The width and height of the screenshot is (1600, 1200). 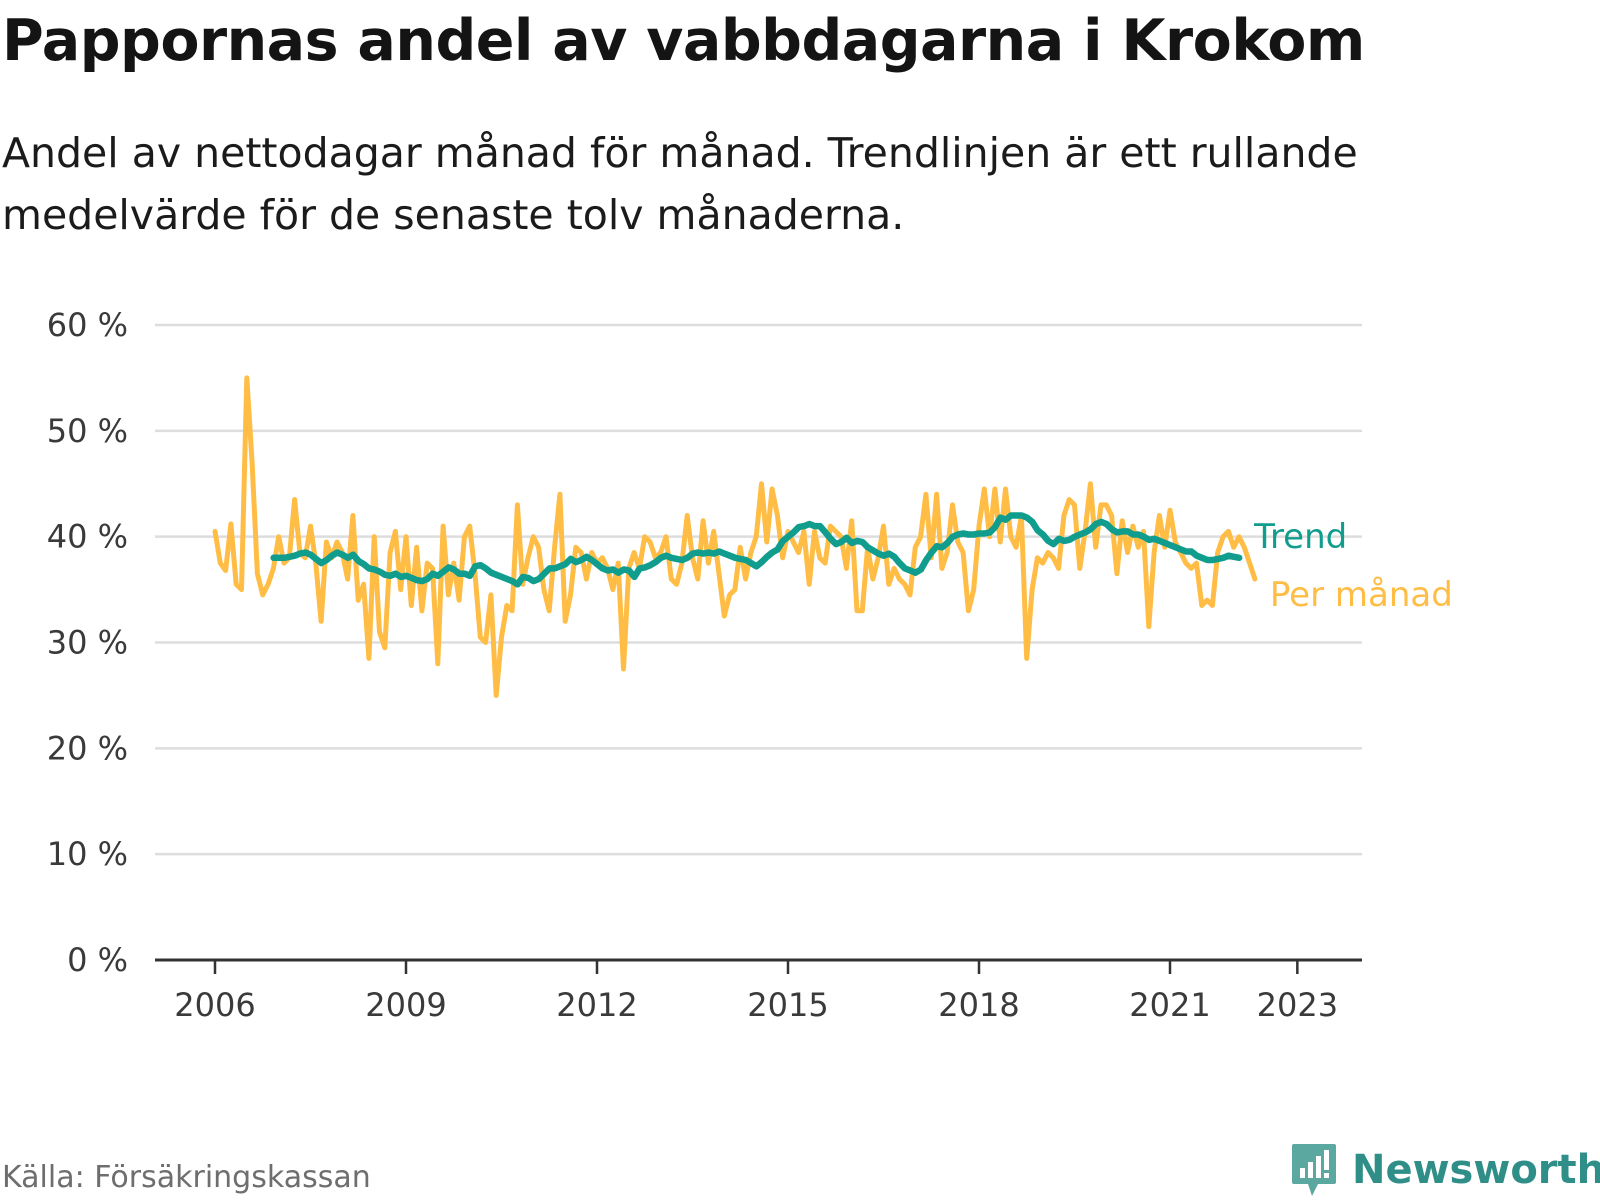 I want to click on y-tick-label: 10 %, so click(x=87, y=854).